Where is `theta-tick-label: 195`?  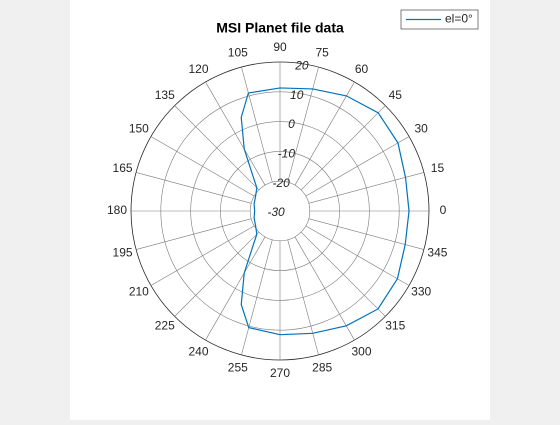 theta-tick-label: 195 is located at coordinates (123, 252).